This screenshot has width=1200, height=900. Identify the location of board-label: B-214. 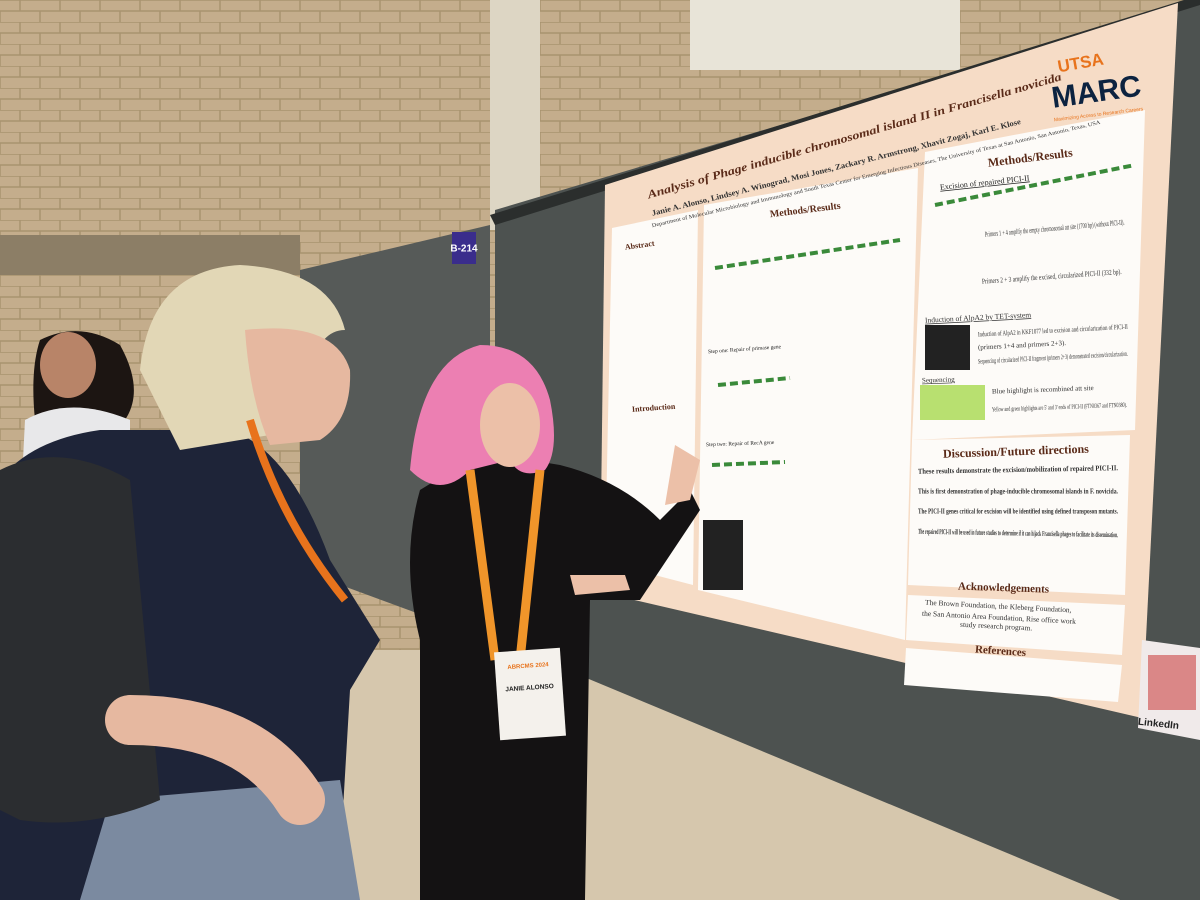
(464, 249).